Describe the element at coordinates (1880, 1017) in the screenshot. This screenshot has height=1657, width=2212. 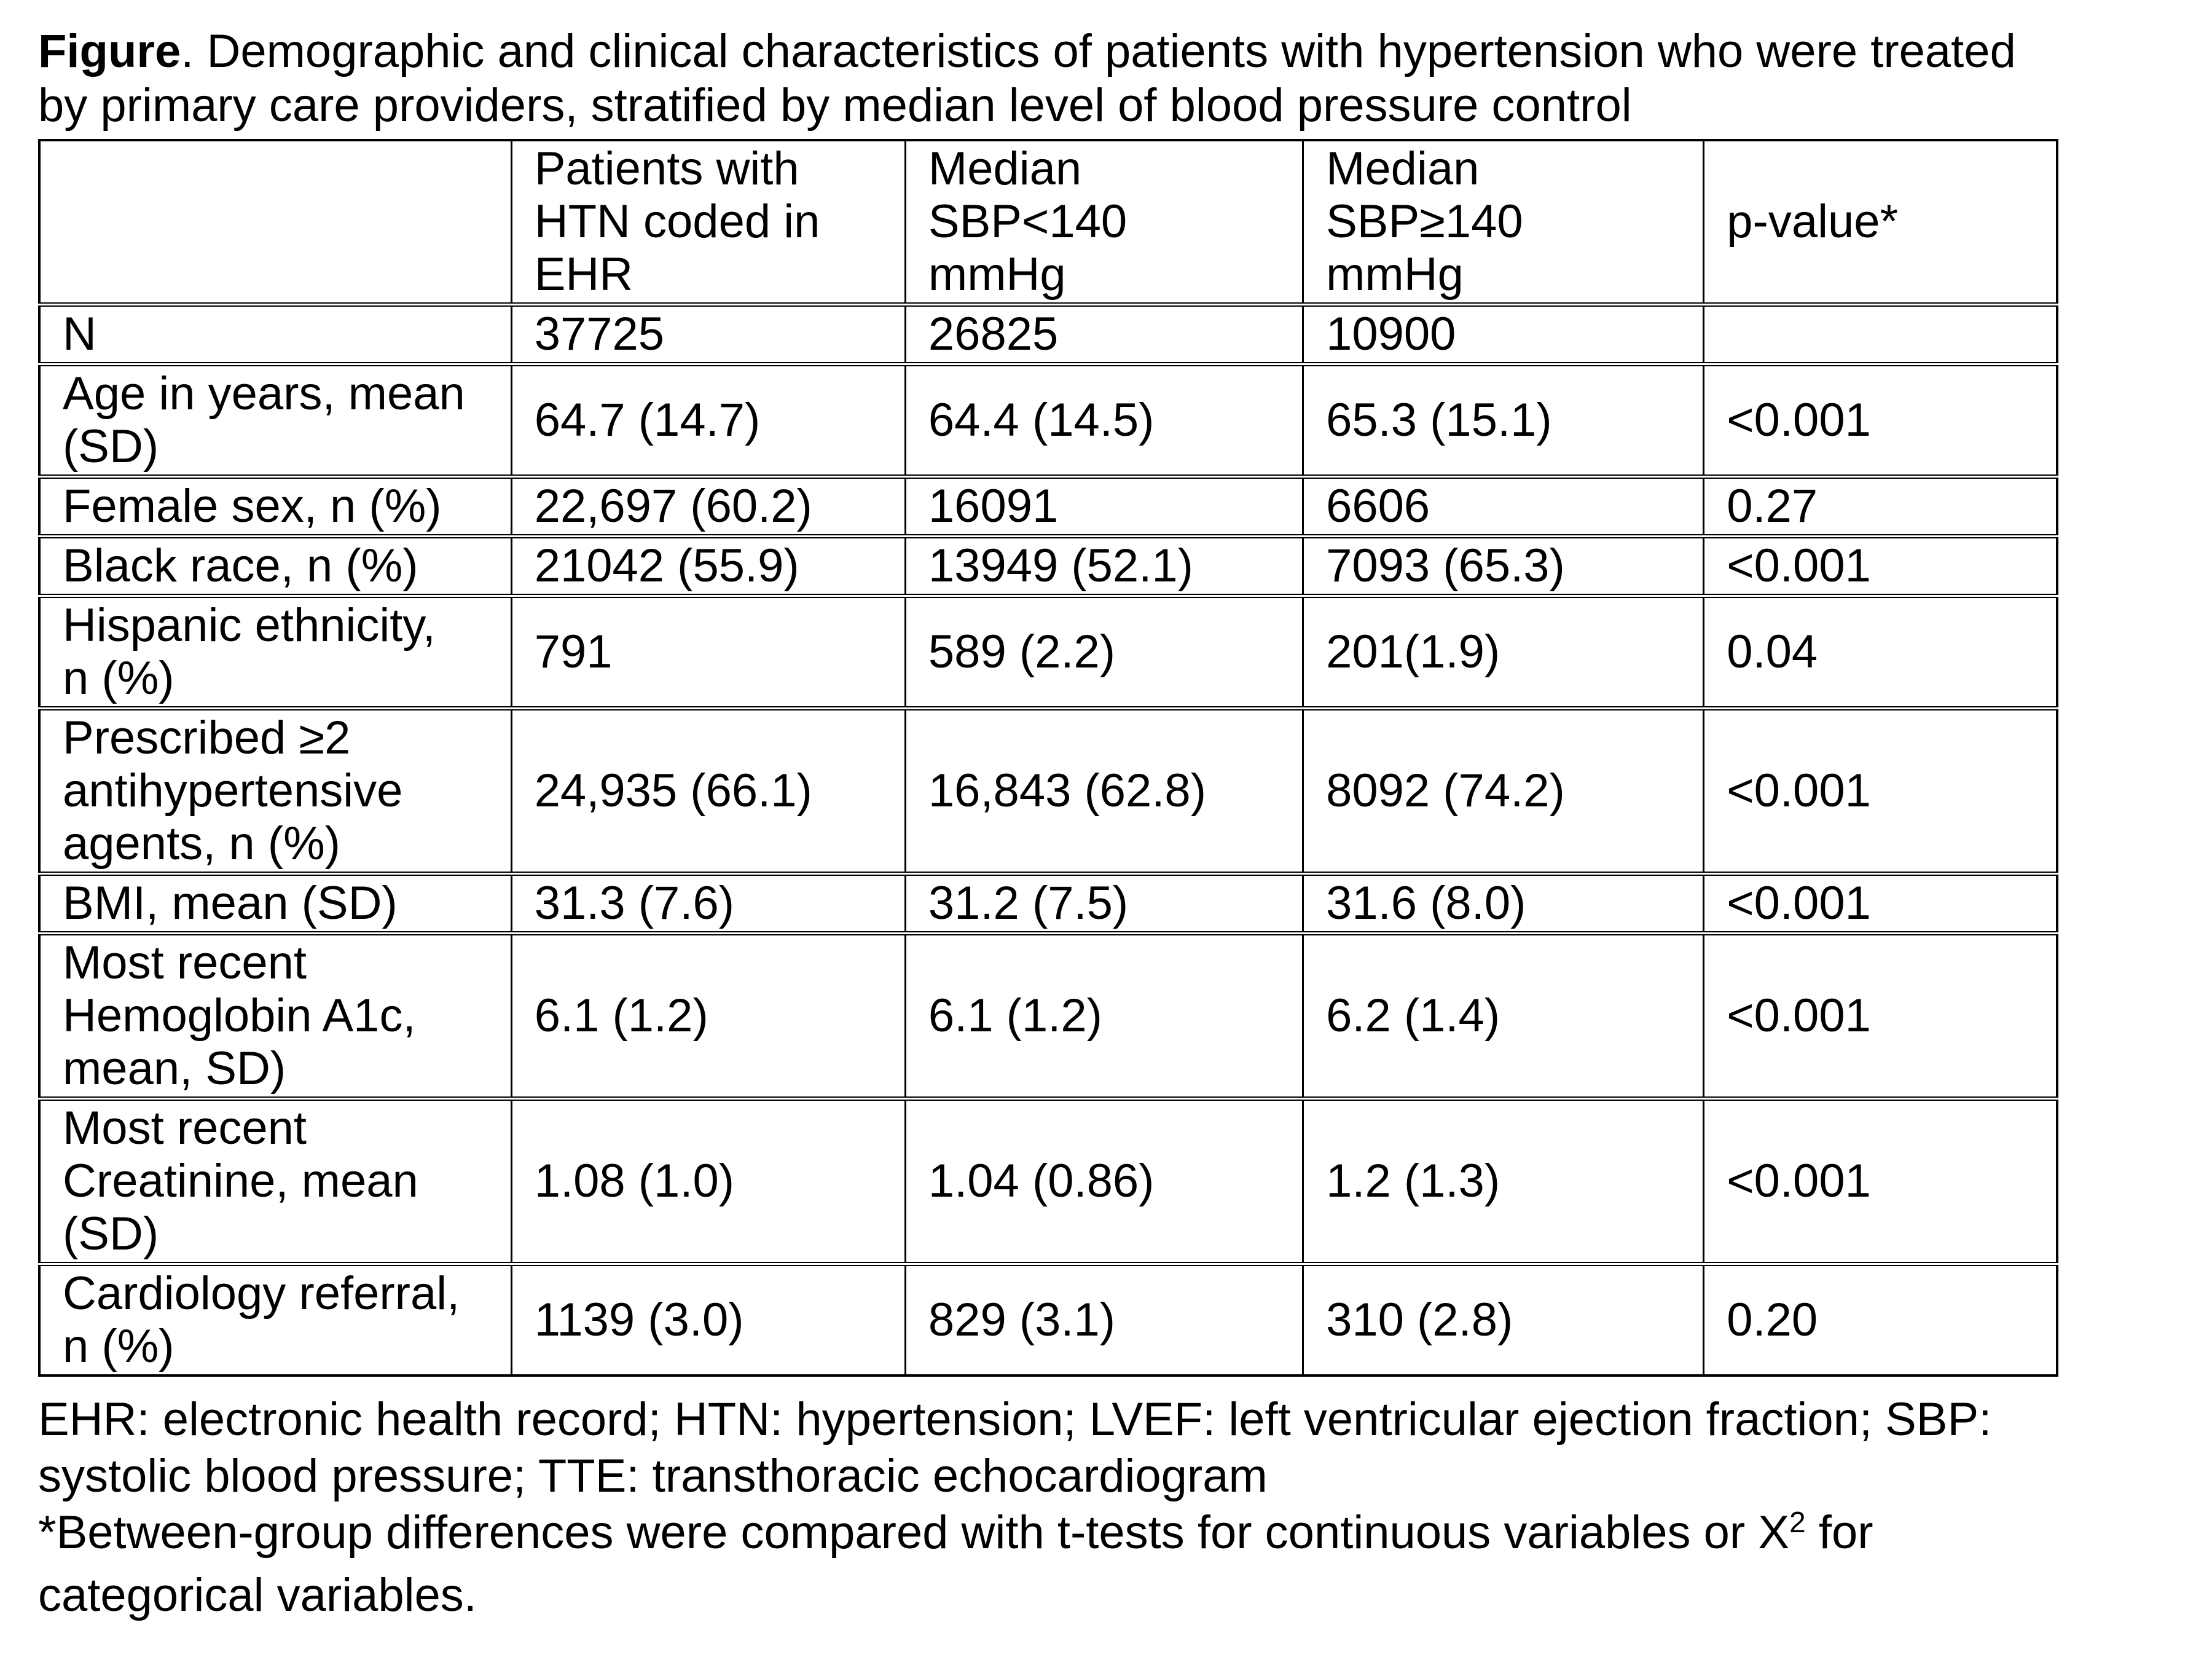
I see `cell-a1c-pvalue: <0.001` at that location.